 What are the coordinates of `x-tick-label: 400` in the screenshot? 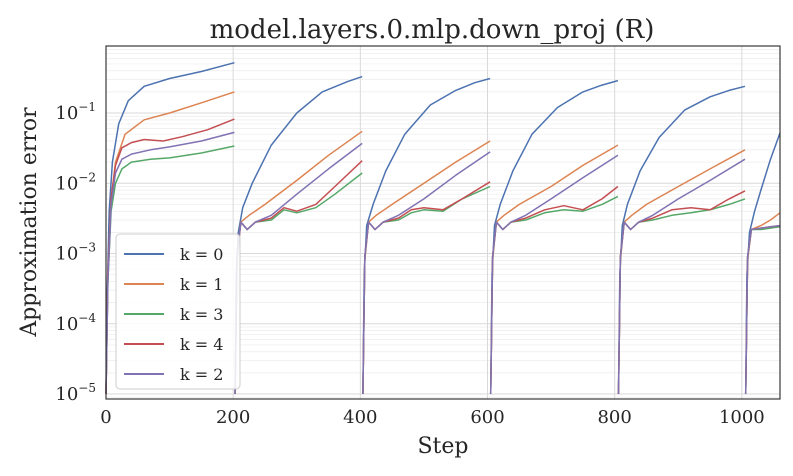 It's located at (360, 417).